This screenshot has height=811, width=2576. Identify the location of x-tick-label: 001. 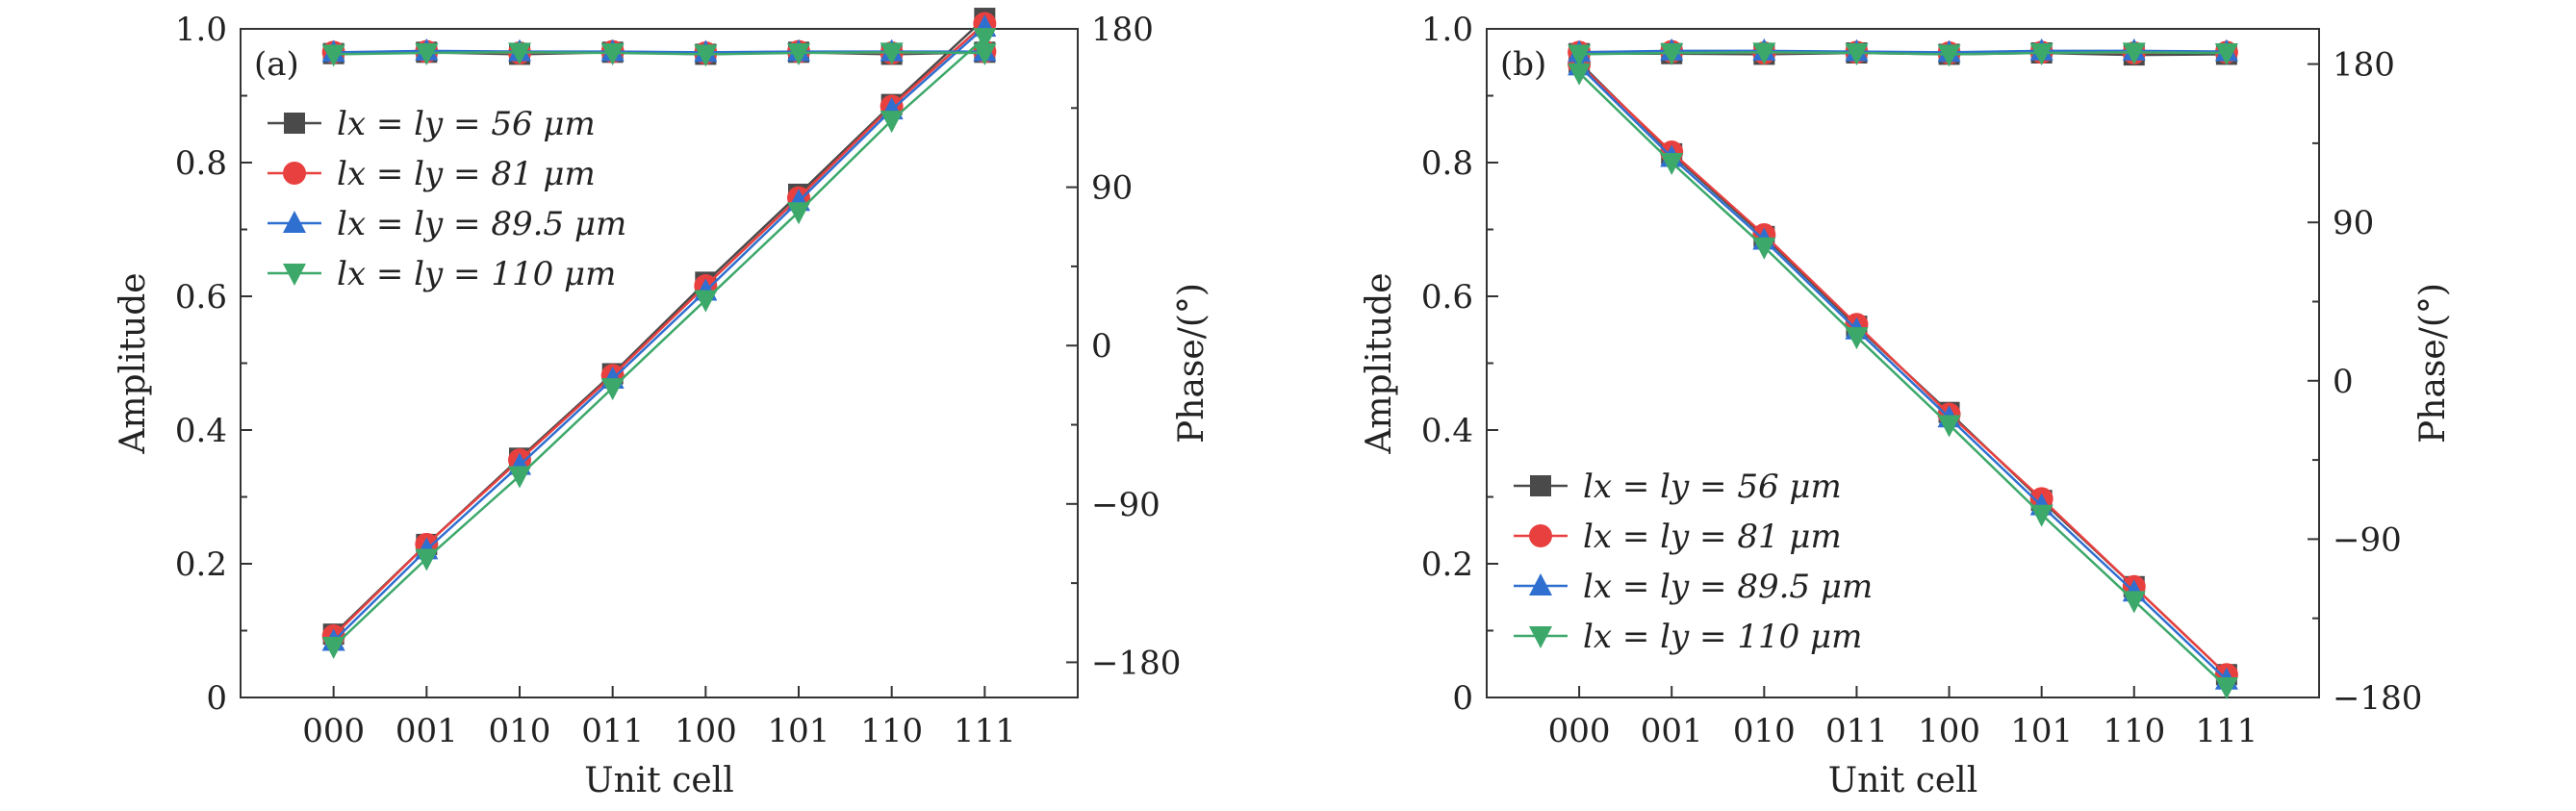
(1672, 731).